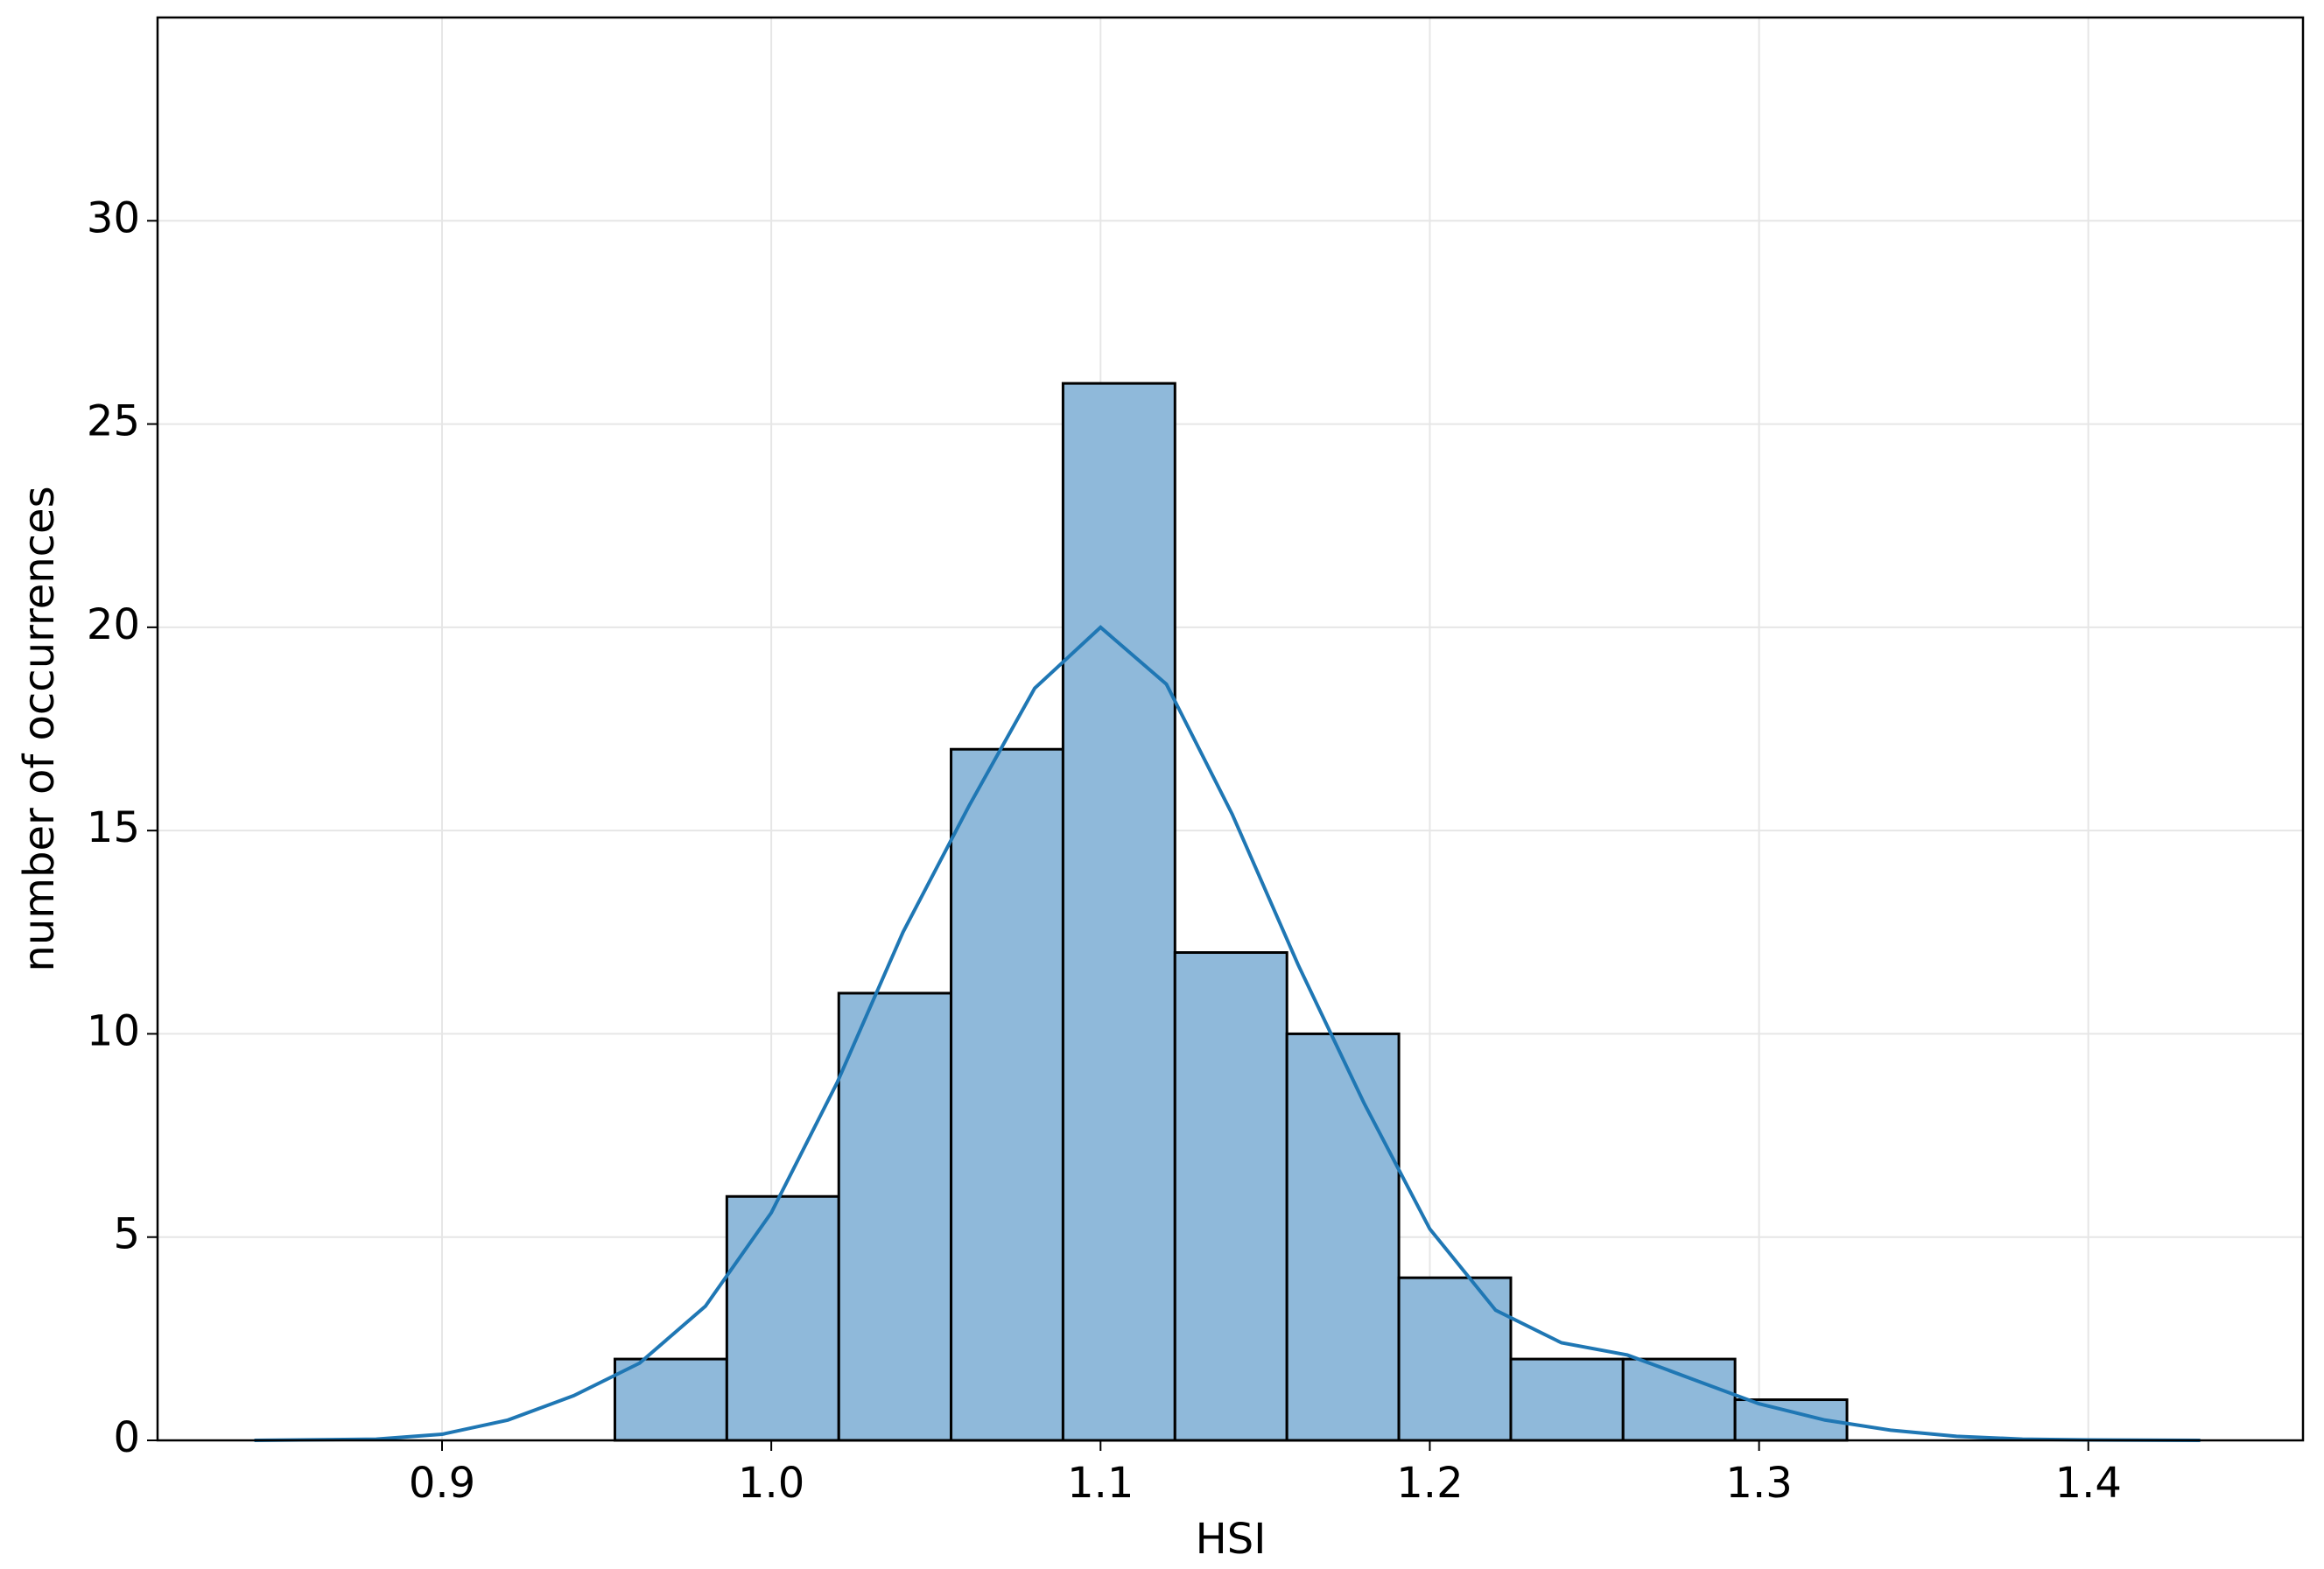 This screenshot has height=1569, width=2324. What do you see at coordinates (114, 827) in the screenshot?
I see `y-tick-label: 15` at bounding box center [114, 827].